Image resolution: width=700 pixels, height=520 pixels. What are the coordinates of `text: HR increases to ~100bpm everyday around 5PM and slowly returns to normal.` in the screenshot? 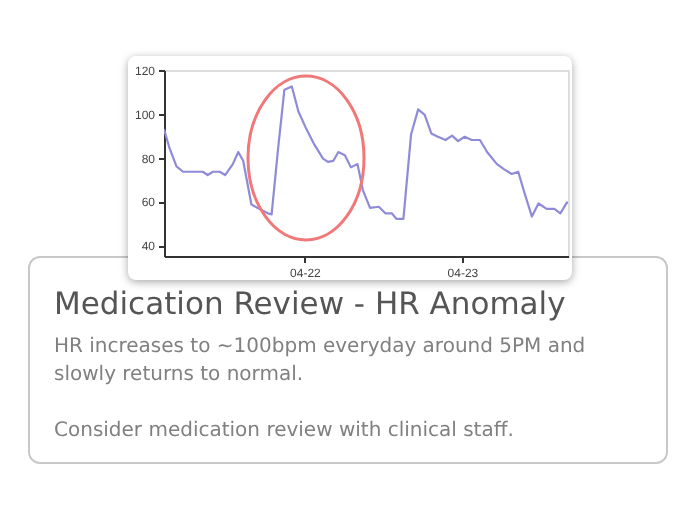 It's located at (321, 362).